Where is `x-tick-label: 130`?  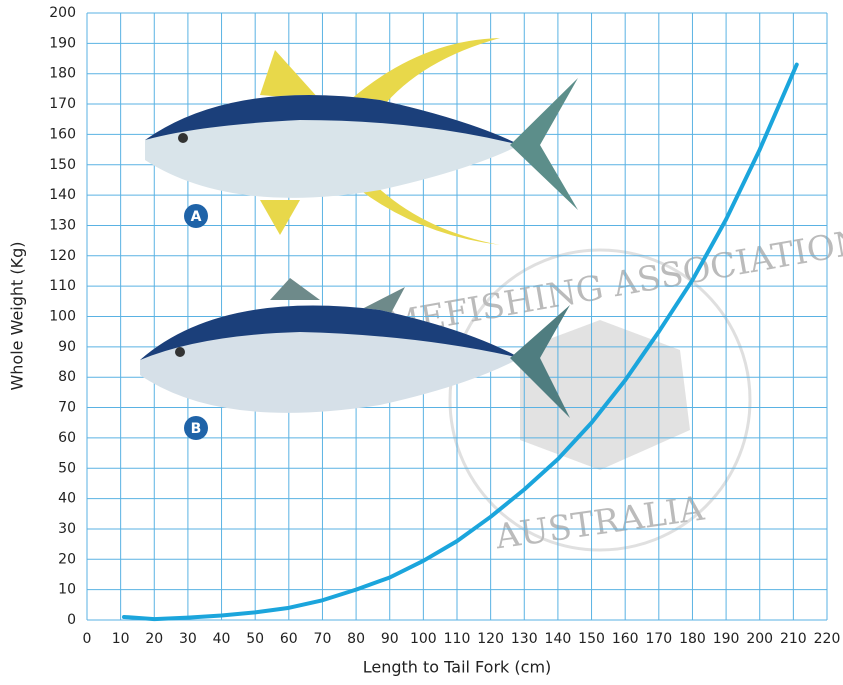
x-tick-label: 130 is located at coordinates (524, 639).